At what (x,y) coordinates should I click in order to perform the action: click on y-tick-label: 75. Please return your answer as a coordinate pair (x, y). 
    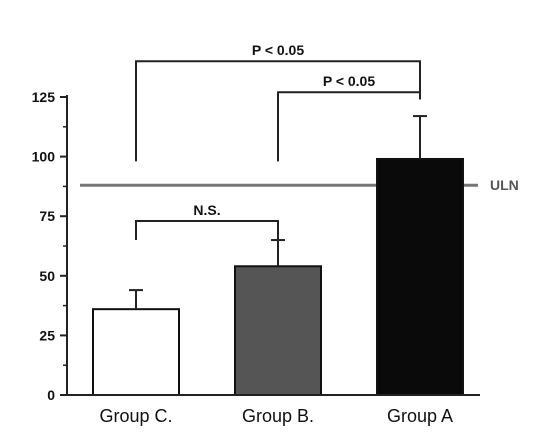
    Looking at the image, I should click on (47, 216).